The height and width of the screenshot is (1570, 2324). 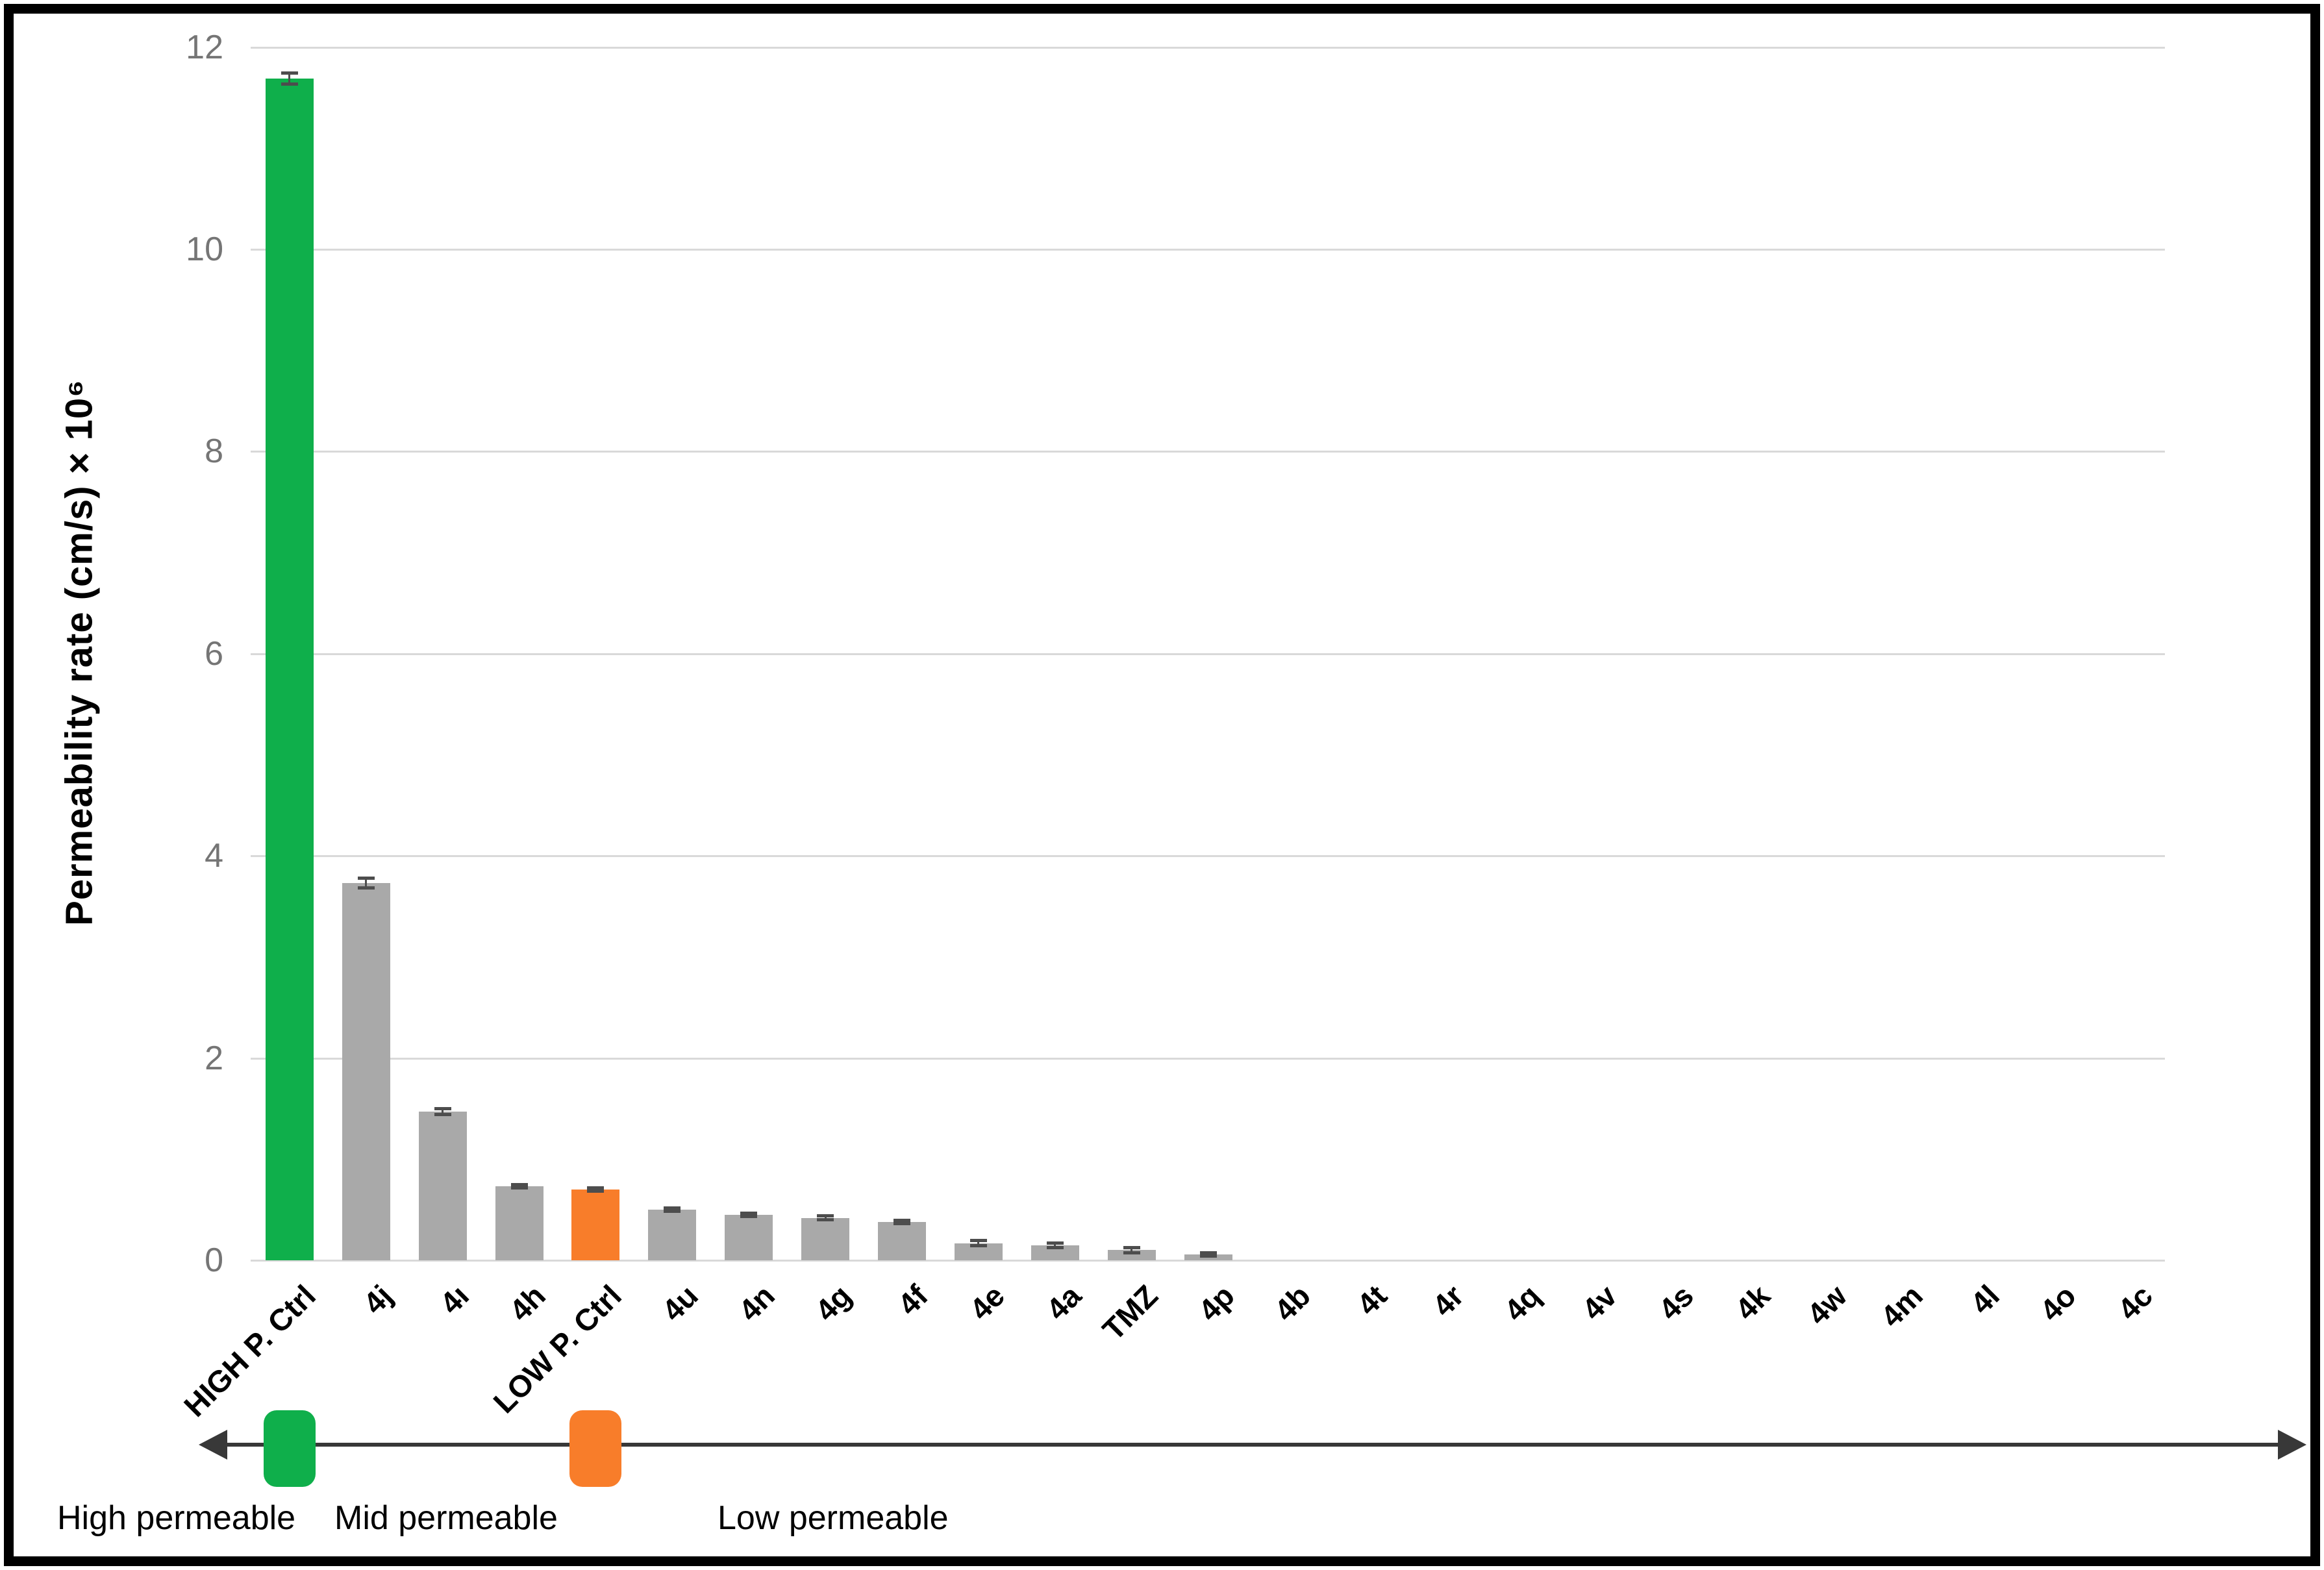 I want to click on error-bar-cap-bottom-4a, so click(x=1055, y=1247).